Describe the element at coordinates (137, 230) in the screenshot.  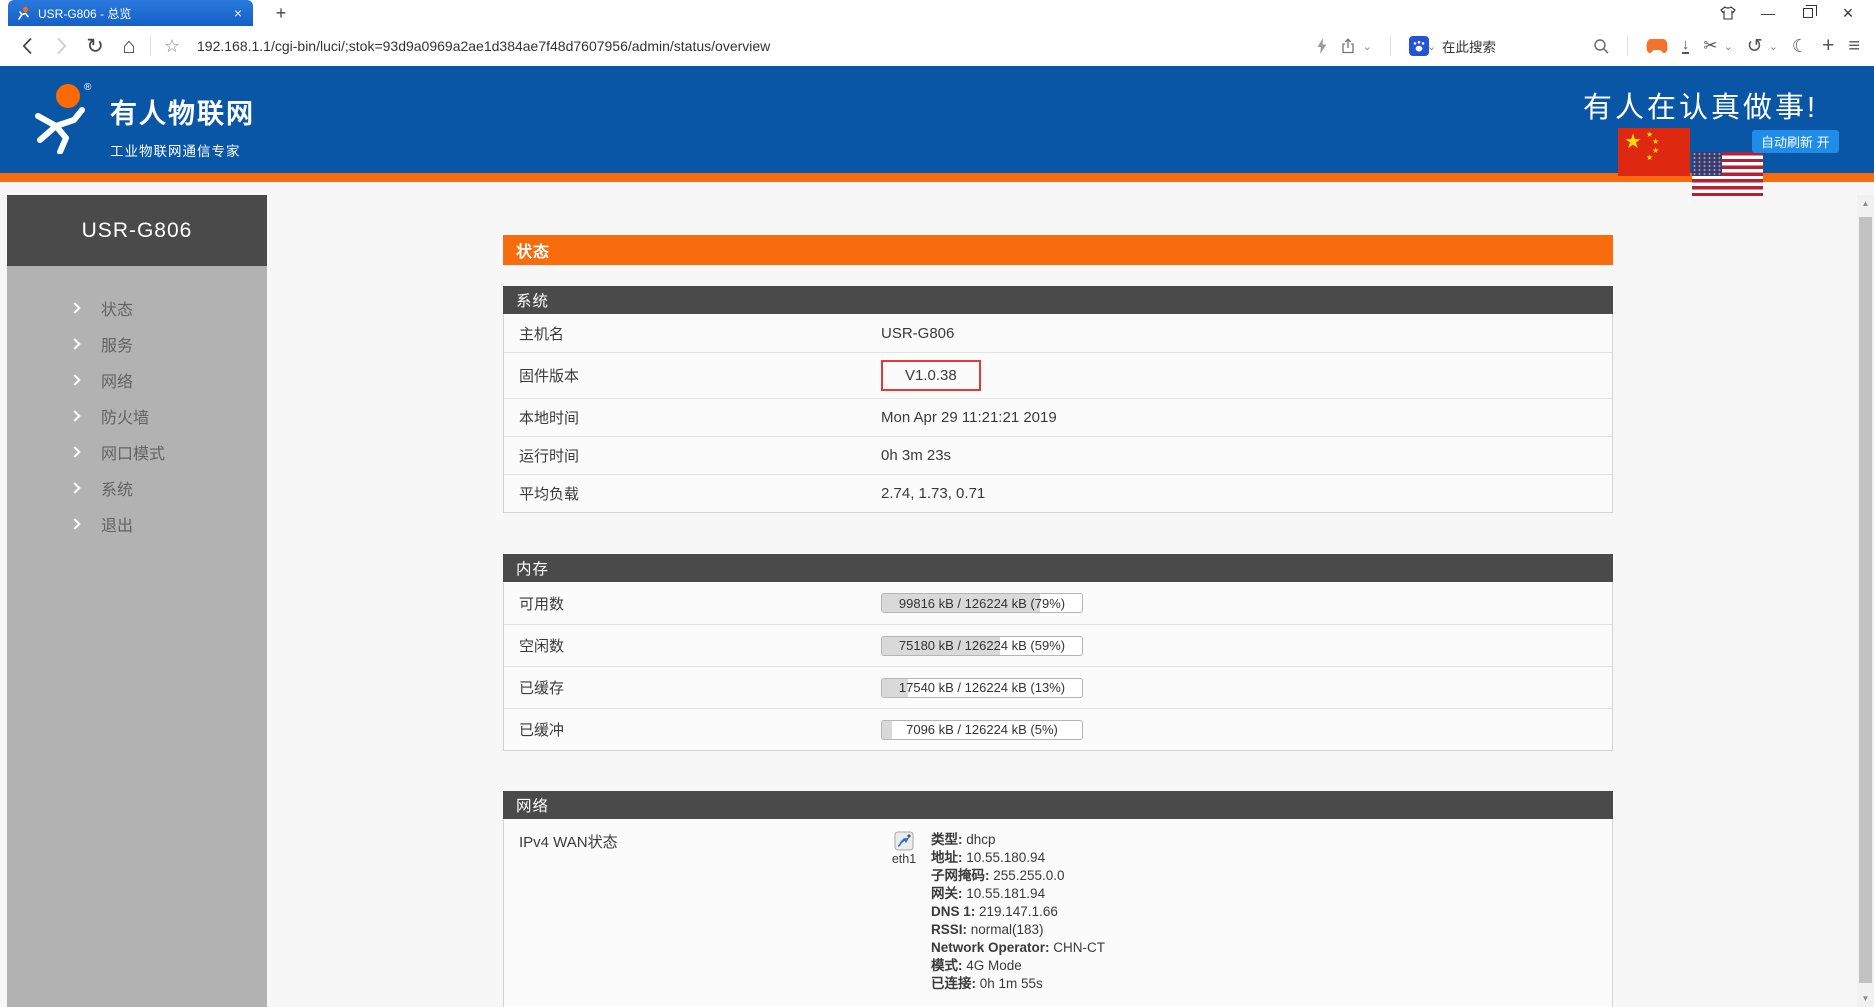
I see `sidebar-device-title: USR-G806` at that location.